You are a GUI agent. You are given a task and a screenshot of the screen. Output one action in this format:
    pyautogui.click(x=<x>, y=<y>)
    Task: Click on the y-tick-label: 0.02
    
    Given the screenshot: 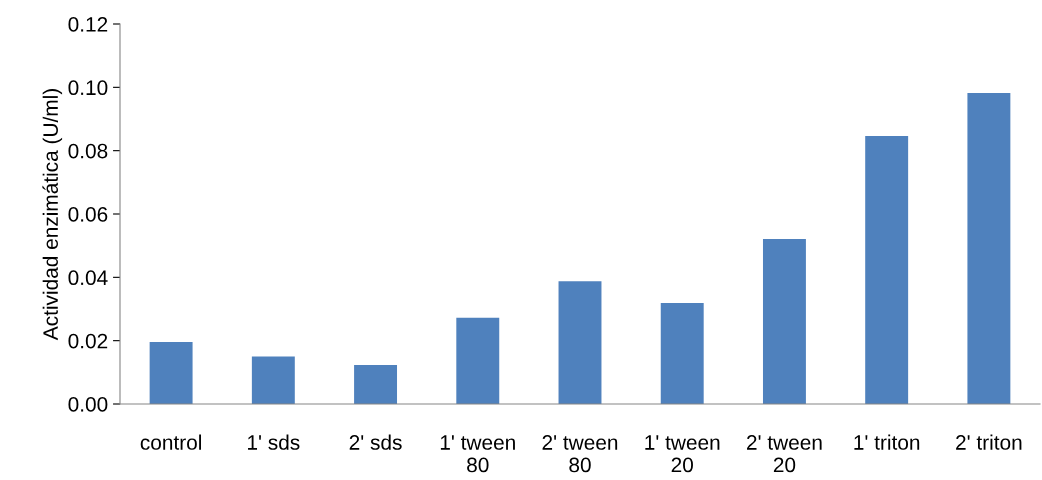 What is the action you would take?
    pyautogui.click(x=88, y=341)
    